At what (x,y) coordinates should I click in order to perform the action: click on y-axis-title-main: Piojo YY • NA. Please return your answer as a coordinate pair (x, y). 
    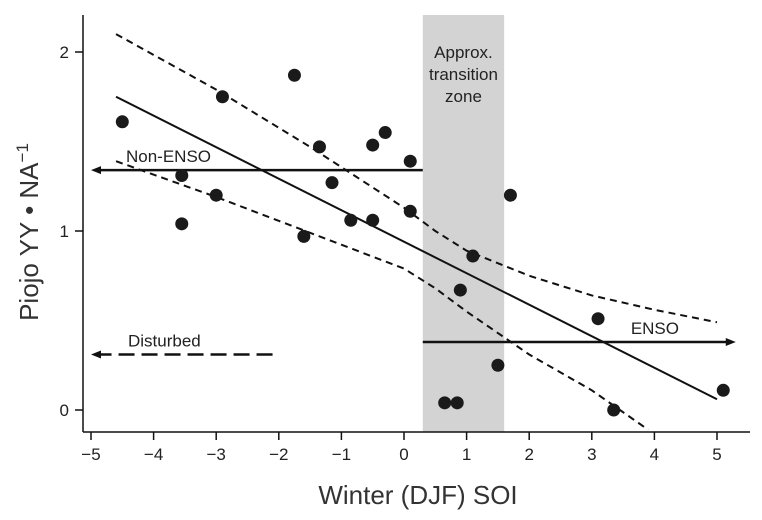
    Looking at the image, I should click on (29, 241).